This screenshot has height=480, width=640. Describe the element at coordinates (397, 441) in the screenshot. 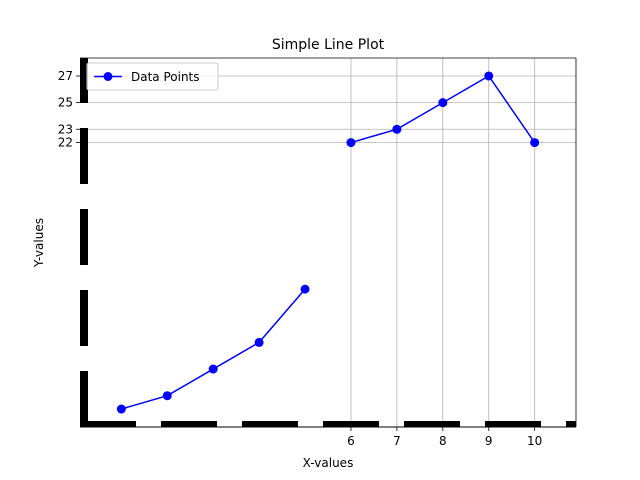

I see `x-tick-label: 7` at that location.